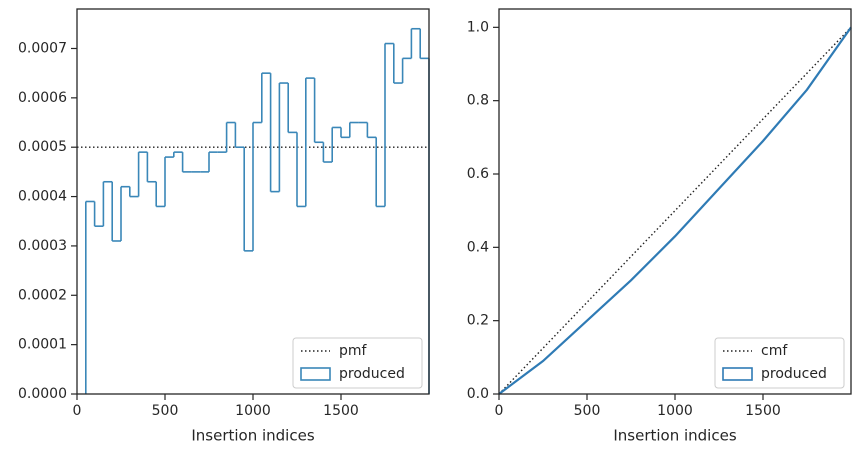 The height and width of the screenshot is (457, 861). What do you see at coordinates (478, 101) in the screenshot?
I see `y-tick-label: 0.8` at bounding box center [478, 101].